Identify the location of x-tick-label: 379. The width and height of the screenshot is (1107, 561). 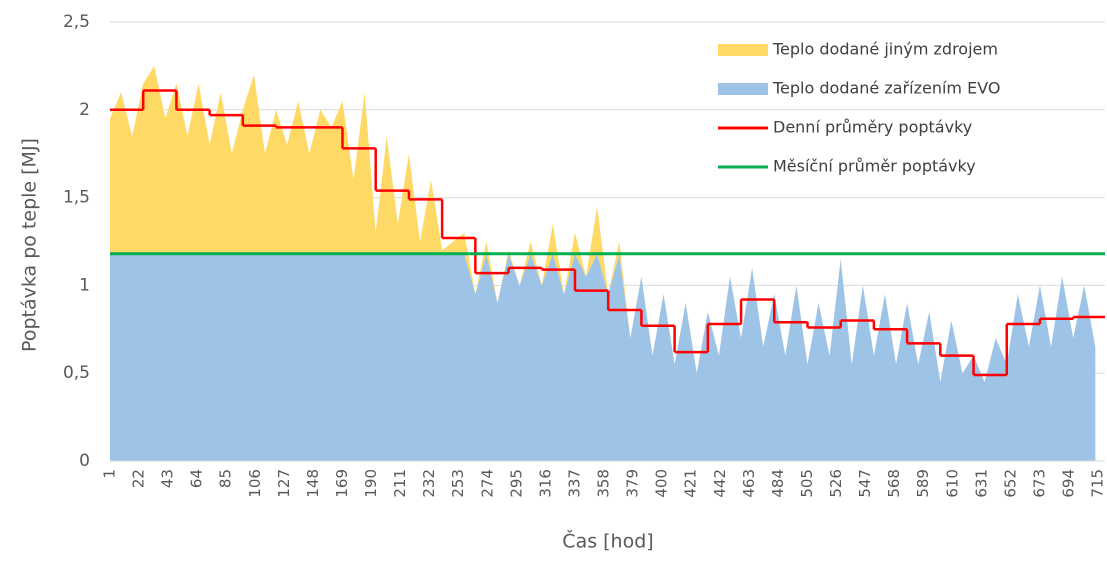
(633, 483).